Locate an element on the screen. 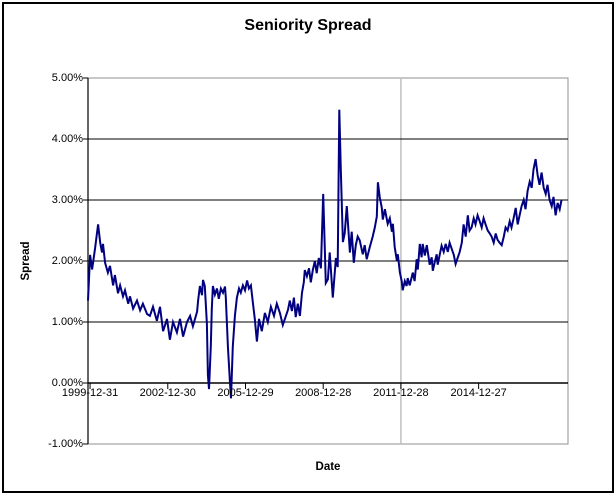 This screenshot has height=495, width=616. y-tick-label: 2.00% is located at coordinates (67, 260).